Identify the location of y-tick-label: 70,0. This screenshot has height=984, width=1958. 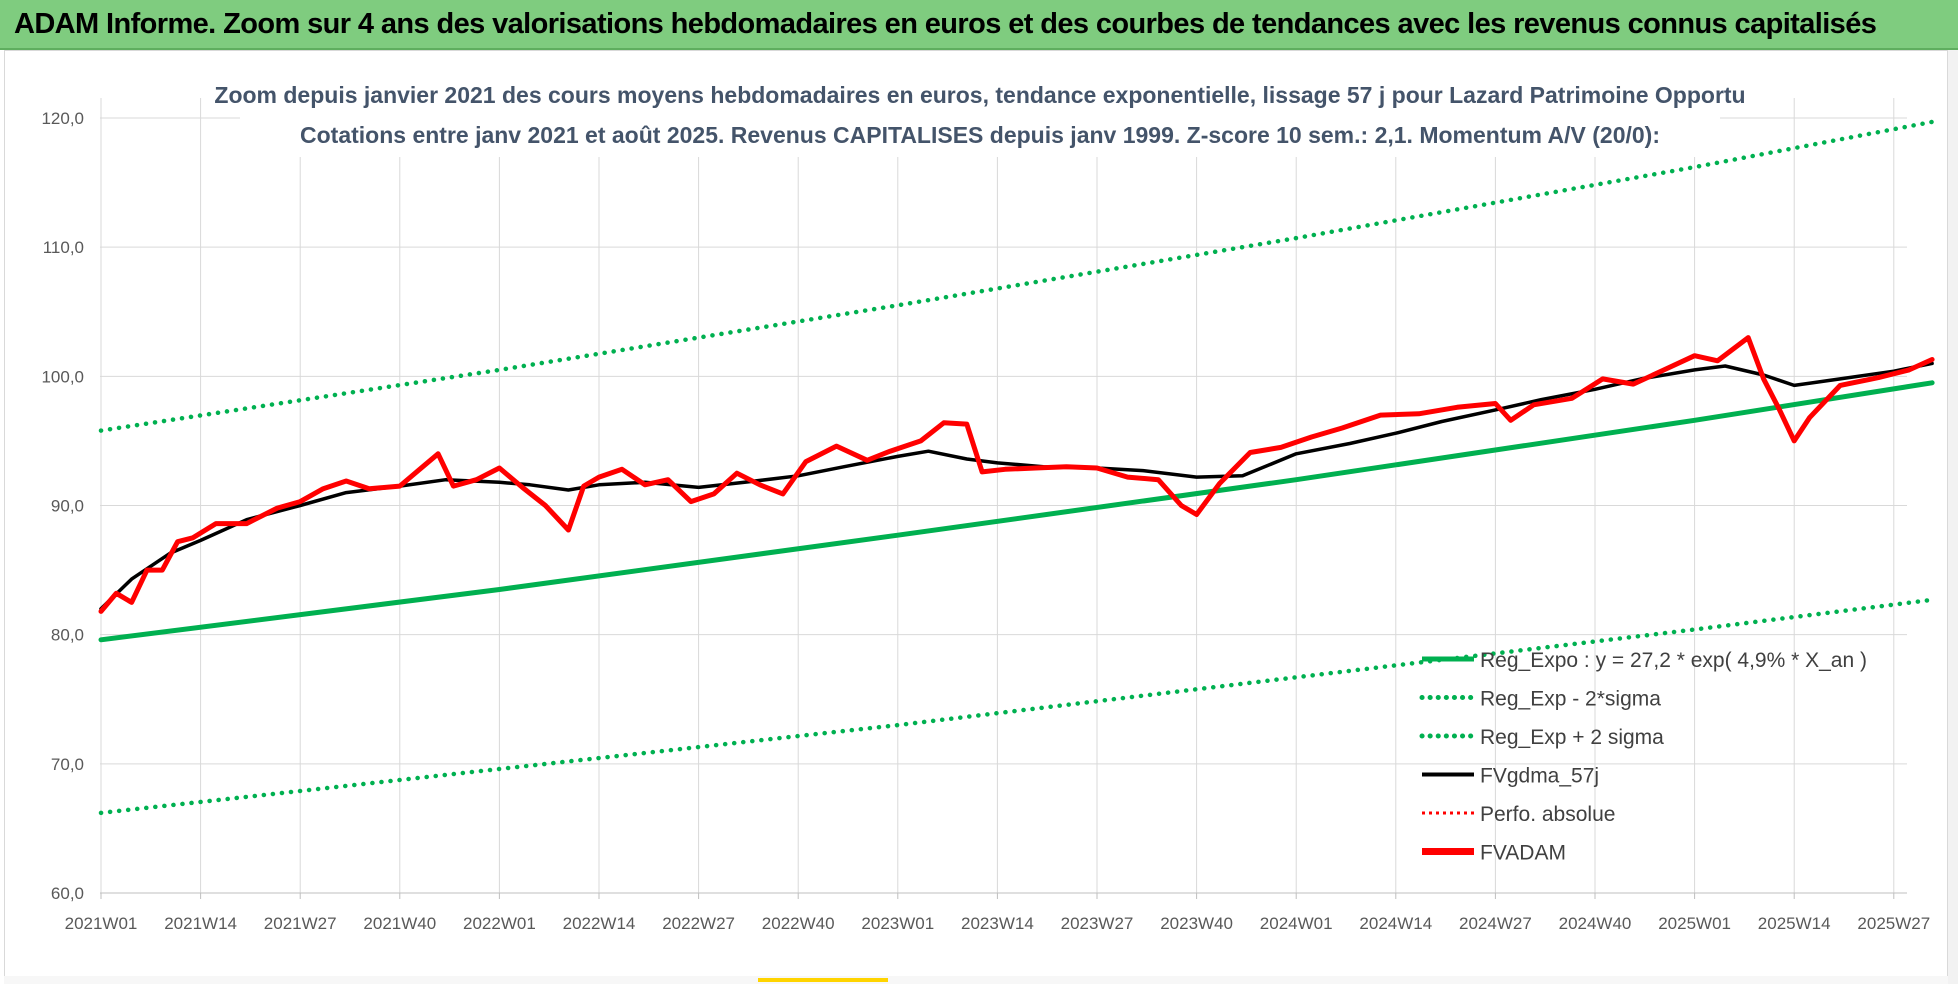
(67, 764).